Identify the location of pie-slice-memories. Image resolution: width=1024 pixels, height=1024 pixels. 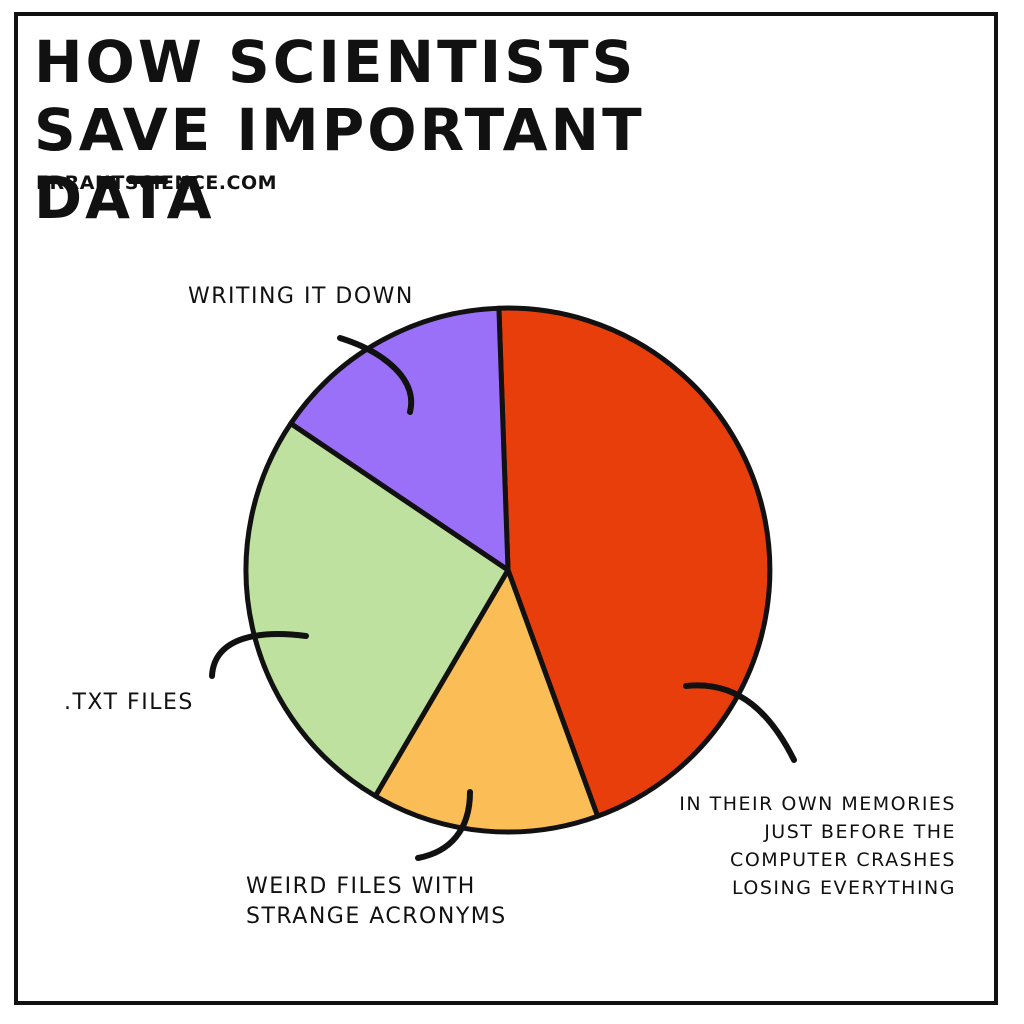
(634, 562).